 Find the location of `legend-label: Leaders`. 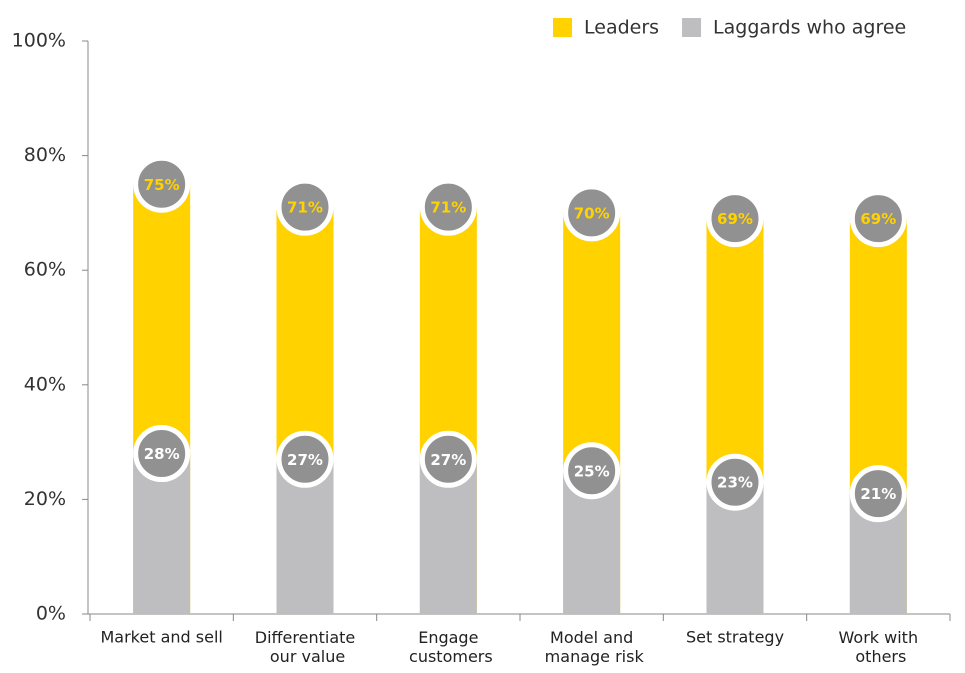

legend-label: Leaders is located at coordinates (621, 28).